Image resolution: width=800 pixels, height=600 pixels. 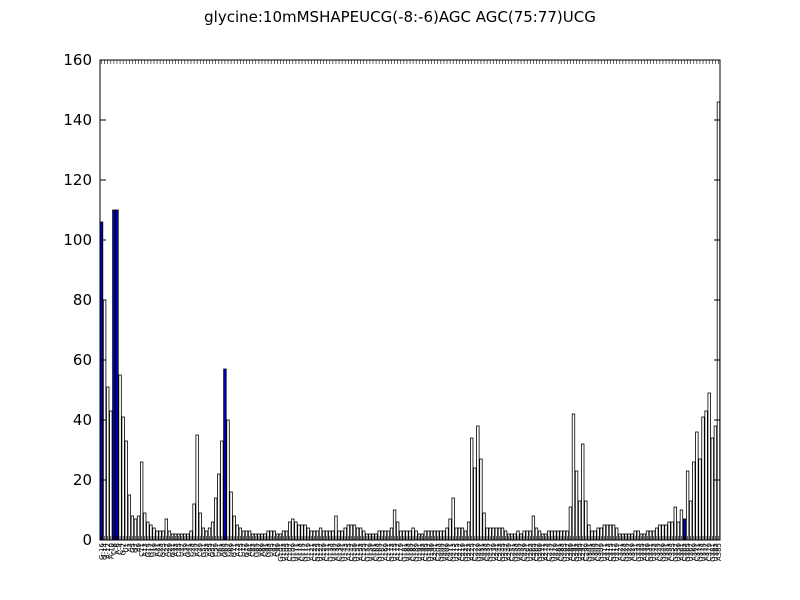 I want to click on x-tick-label: C139, so click(x=340, y=552).